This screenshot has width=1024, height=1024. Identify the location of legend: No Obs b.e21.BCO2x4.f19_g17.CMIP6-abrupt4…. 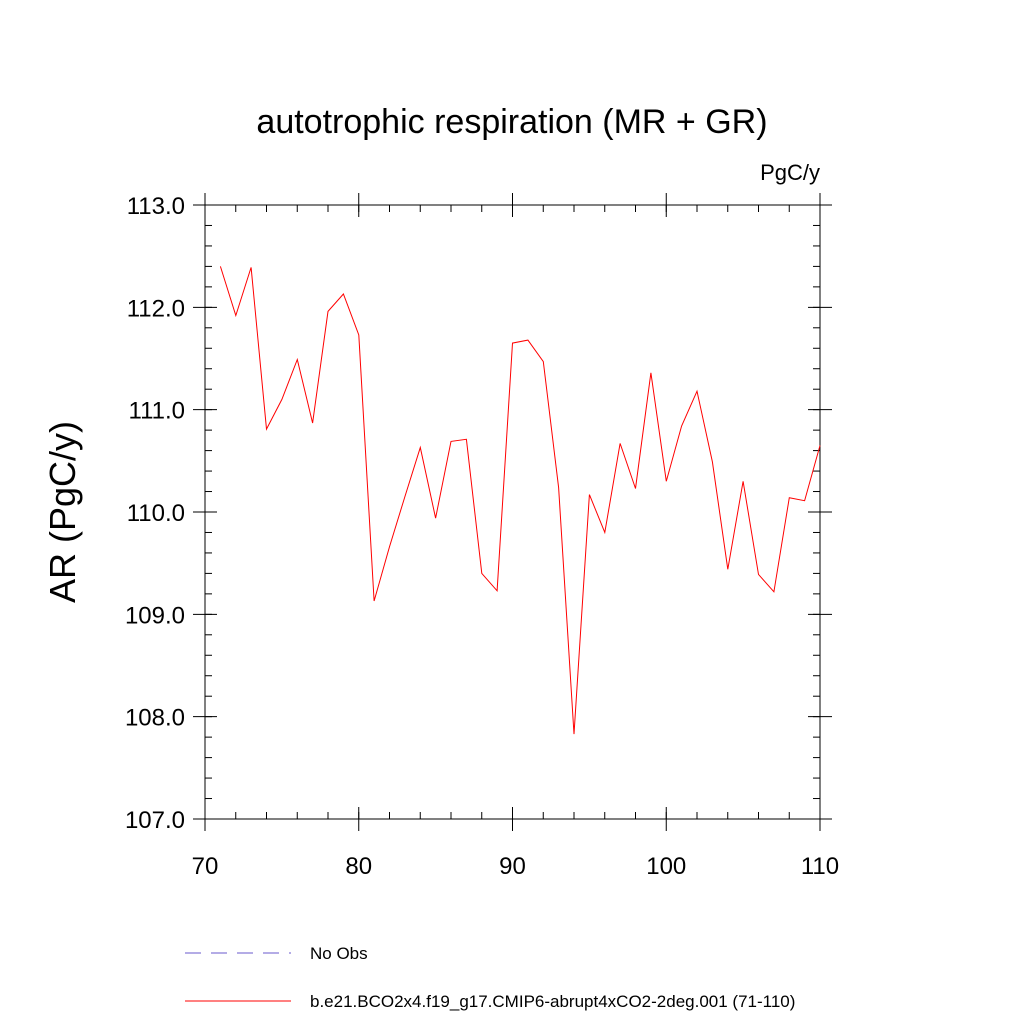
(490, 977).